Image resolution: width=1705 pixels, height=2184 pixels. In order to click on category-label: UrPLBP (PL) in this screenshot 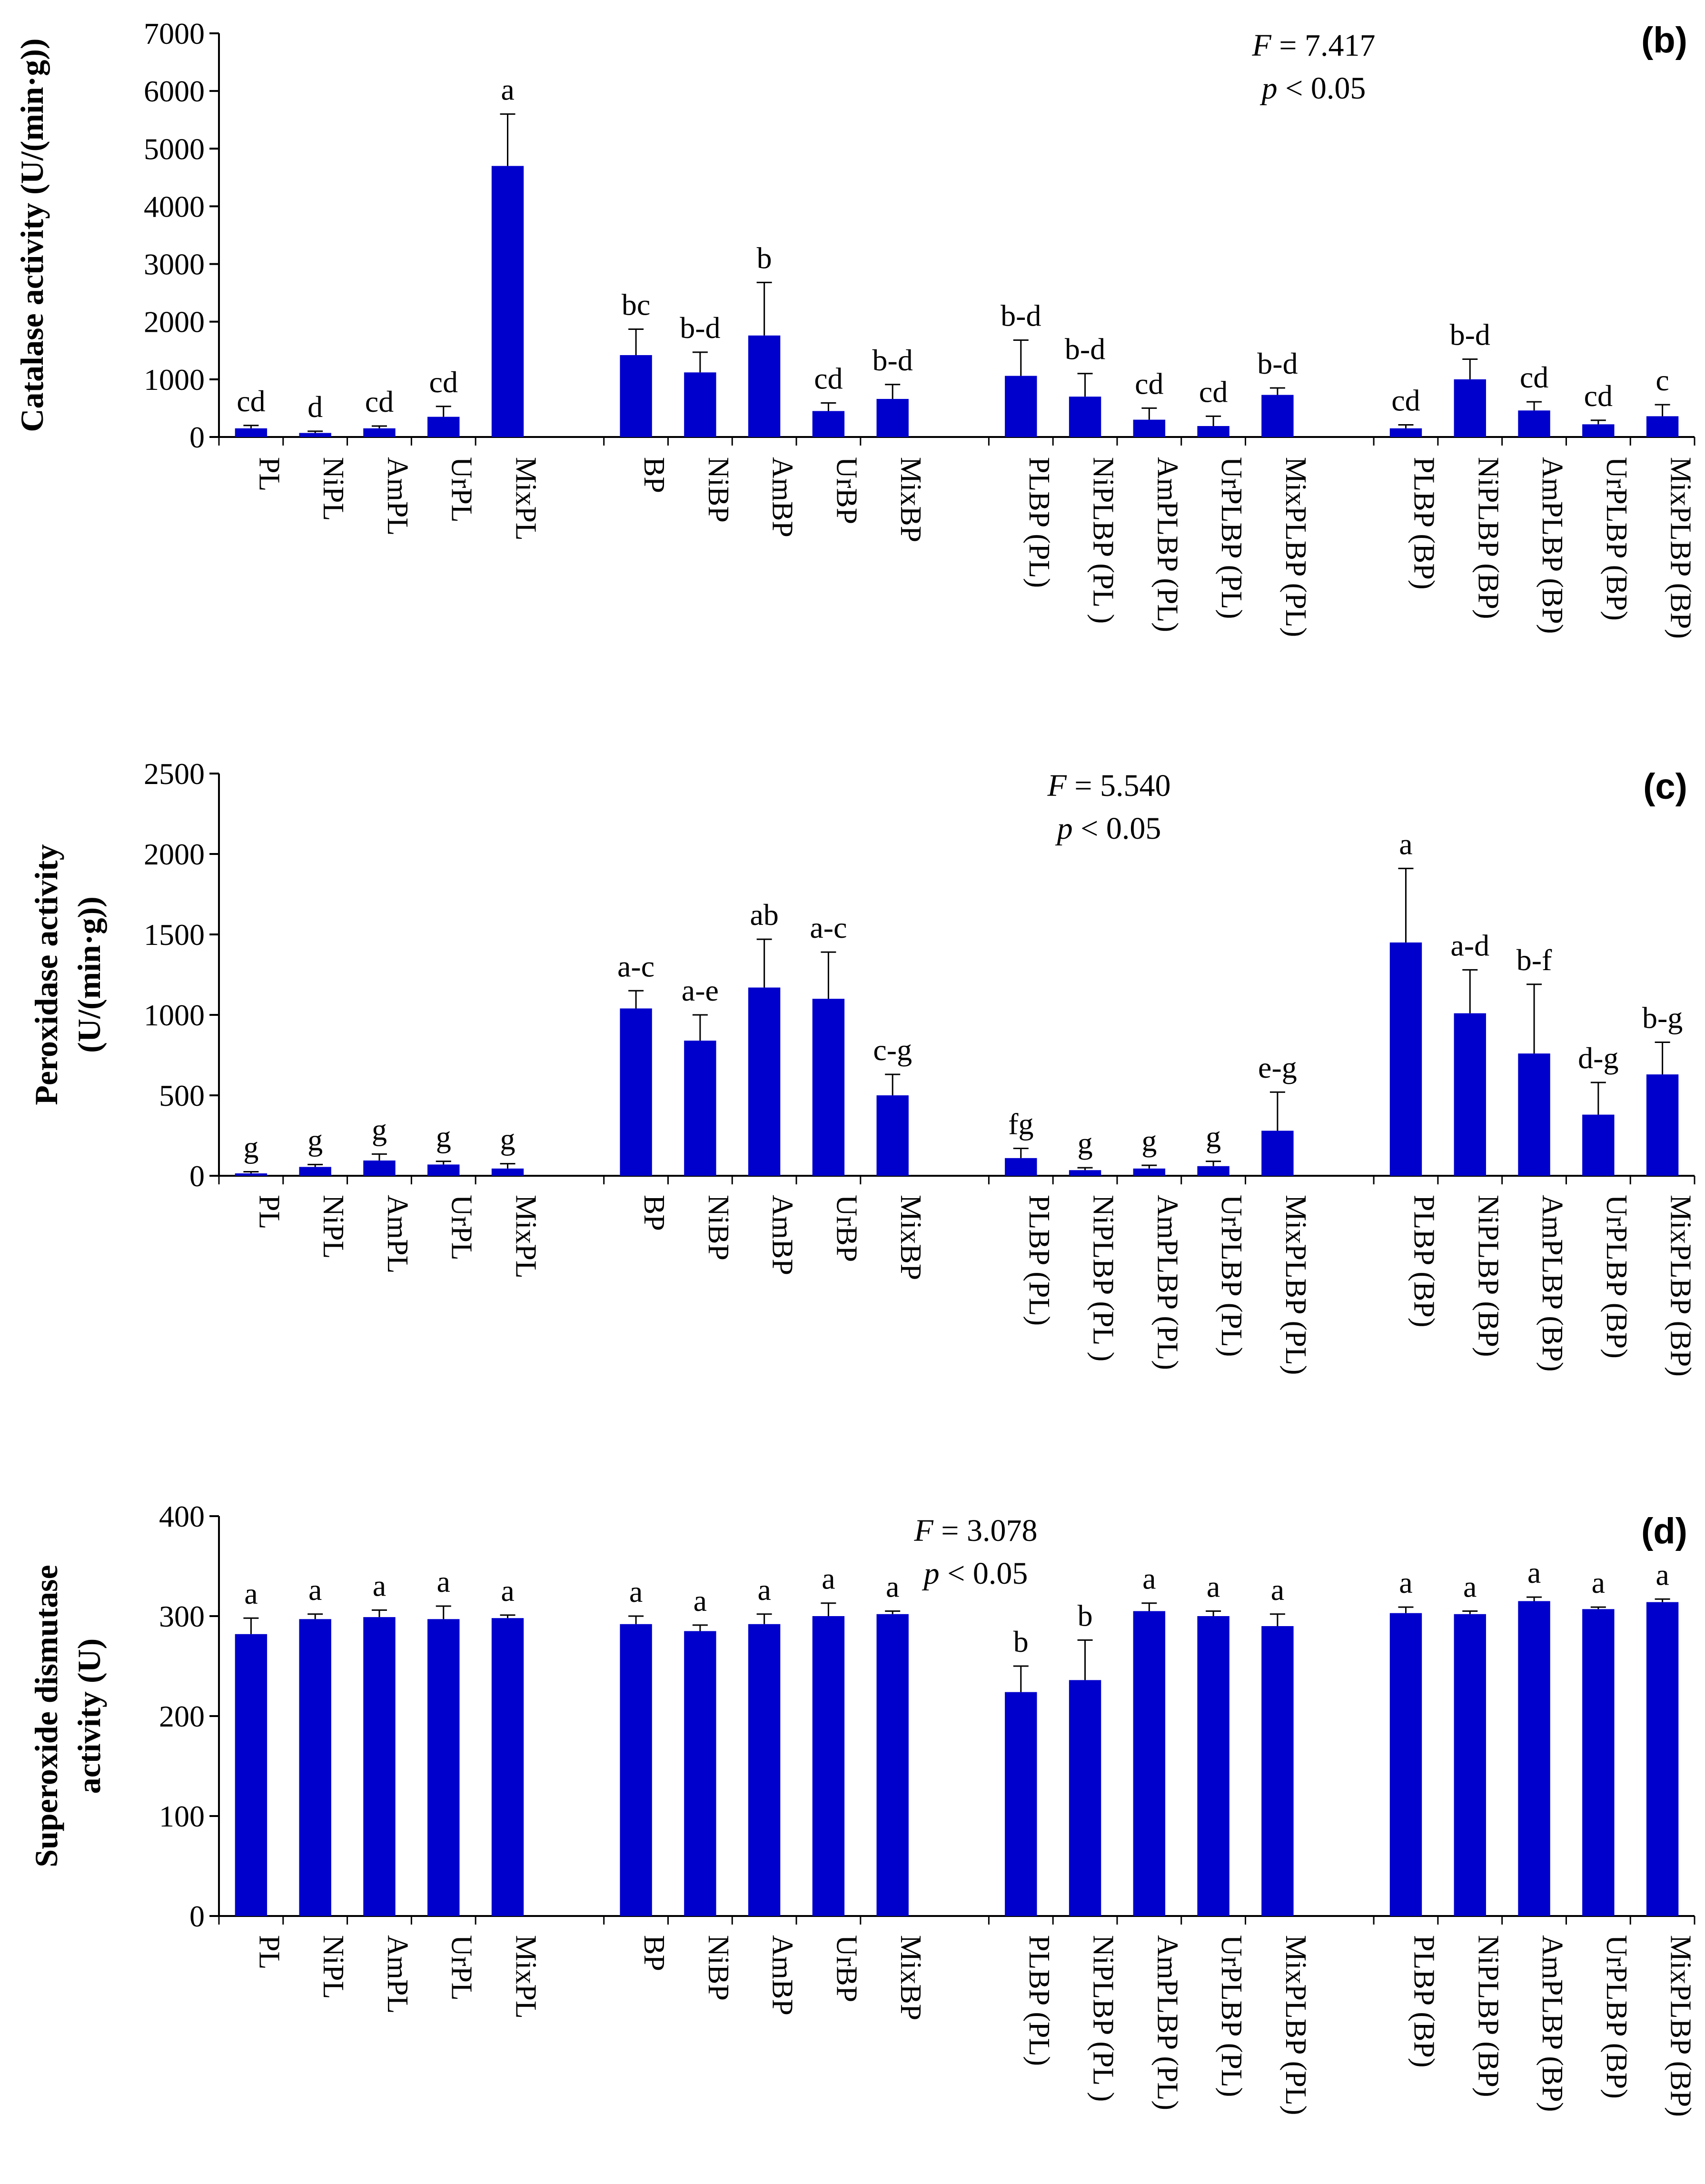, I will do `click(1231, 1276)`.